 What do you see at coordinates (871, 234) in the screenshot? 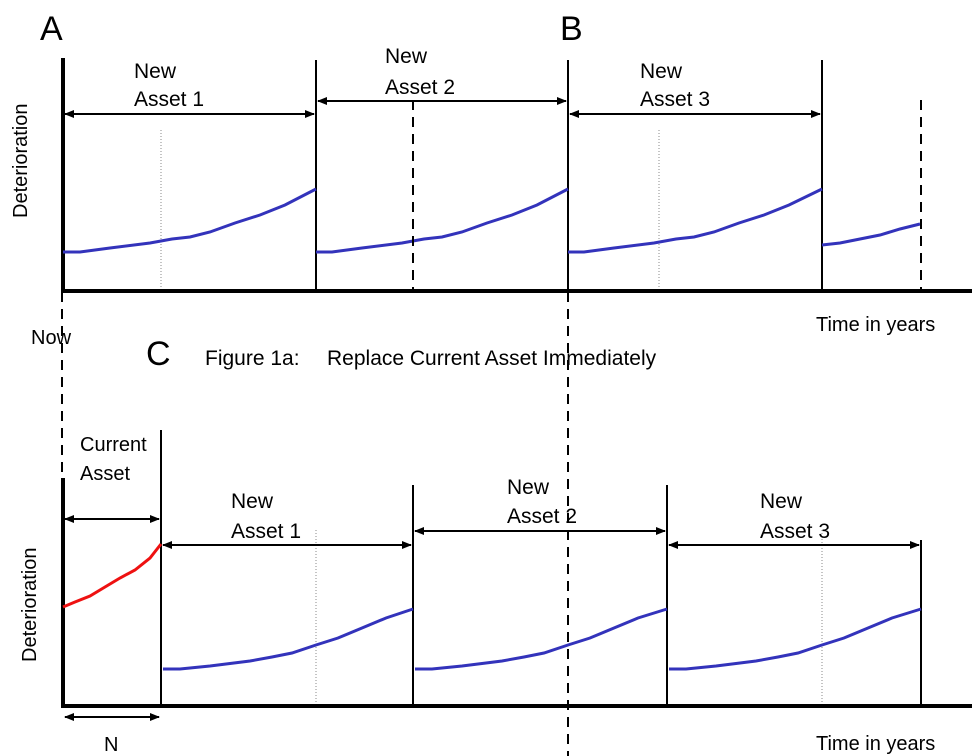
I see `top-curve-asset-4-partial` at bounding box center [871, 234].